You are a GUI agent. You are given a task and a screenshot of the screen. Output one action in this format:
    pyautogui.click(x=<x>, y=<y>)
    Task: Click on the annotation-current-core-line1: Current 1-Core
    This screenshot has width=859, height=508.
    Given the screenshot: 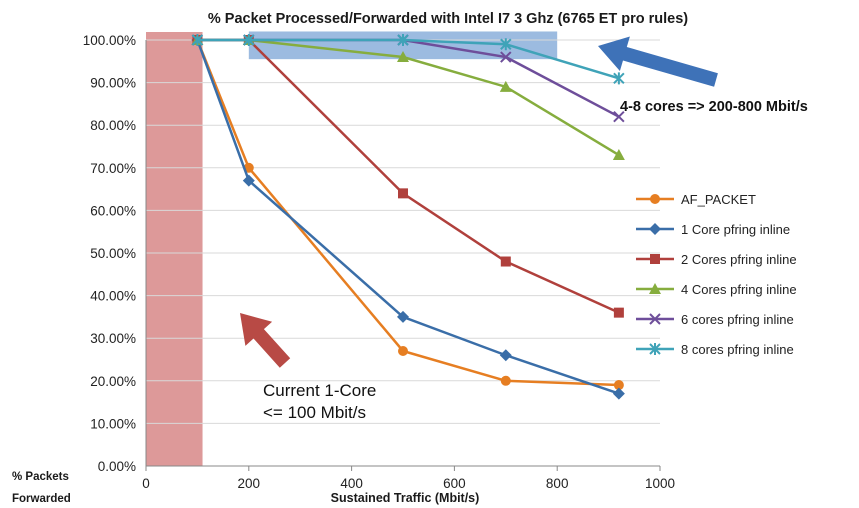 What is the action you would take?
    pyautogui.click(x=319, y=390)
    